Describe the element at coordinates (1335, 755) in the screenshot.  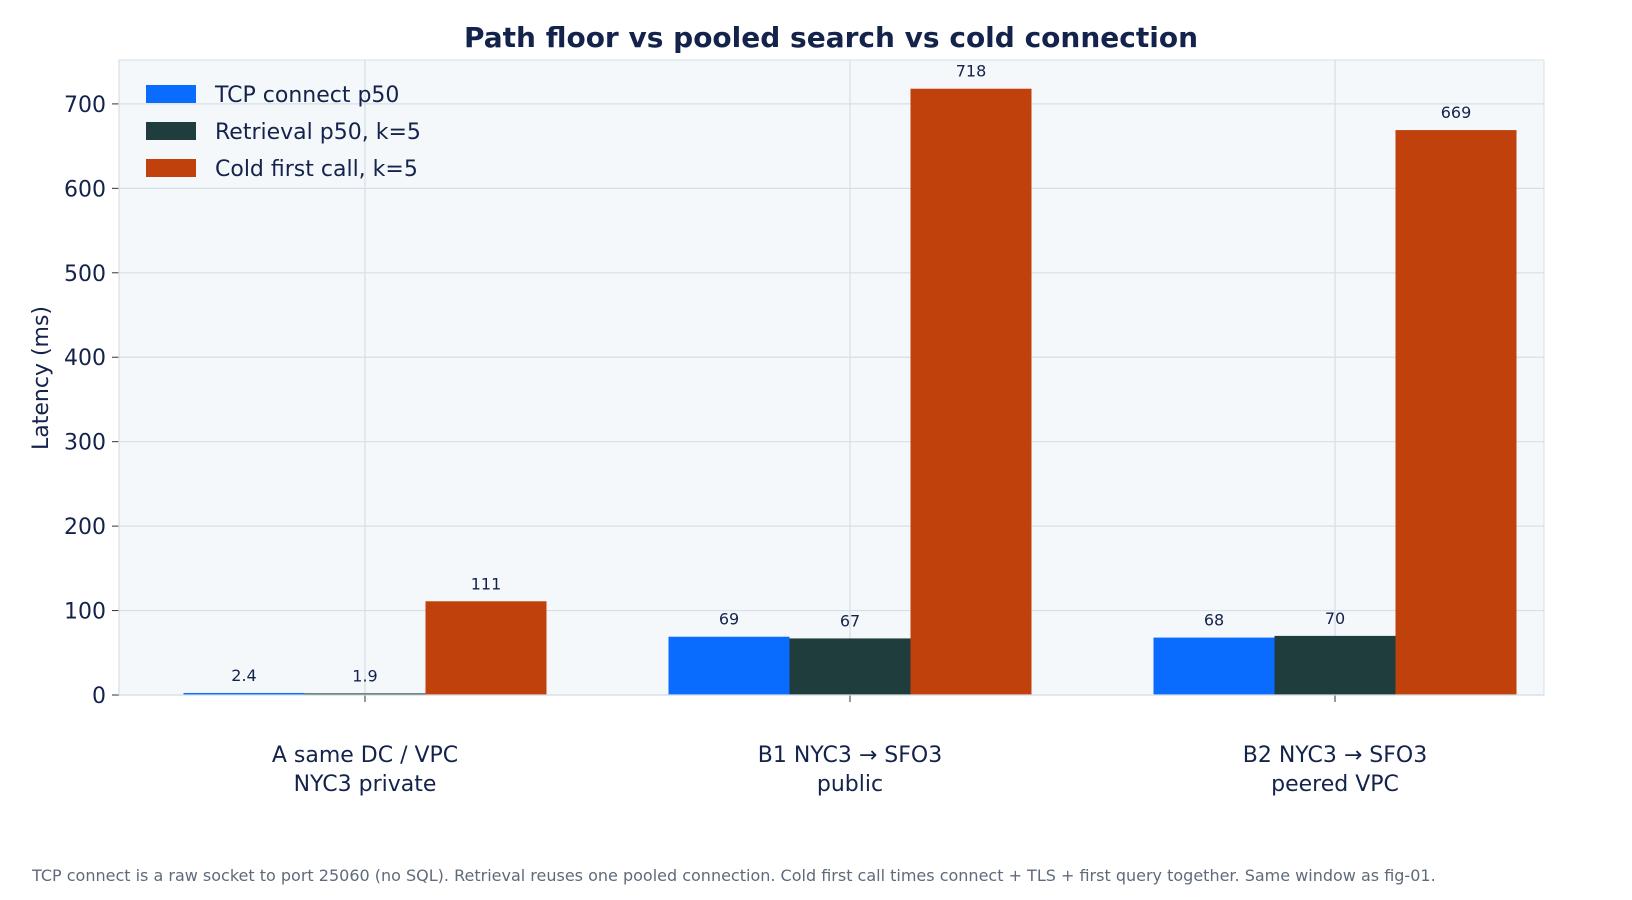
I see `x-tick-label: B2 NYC3 → SFO3` at that location.